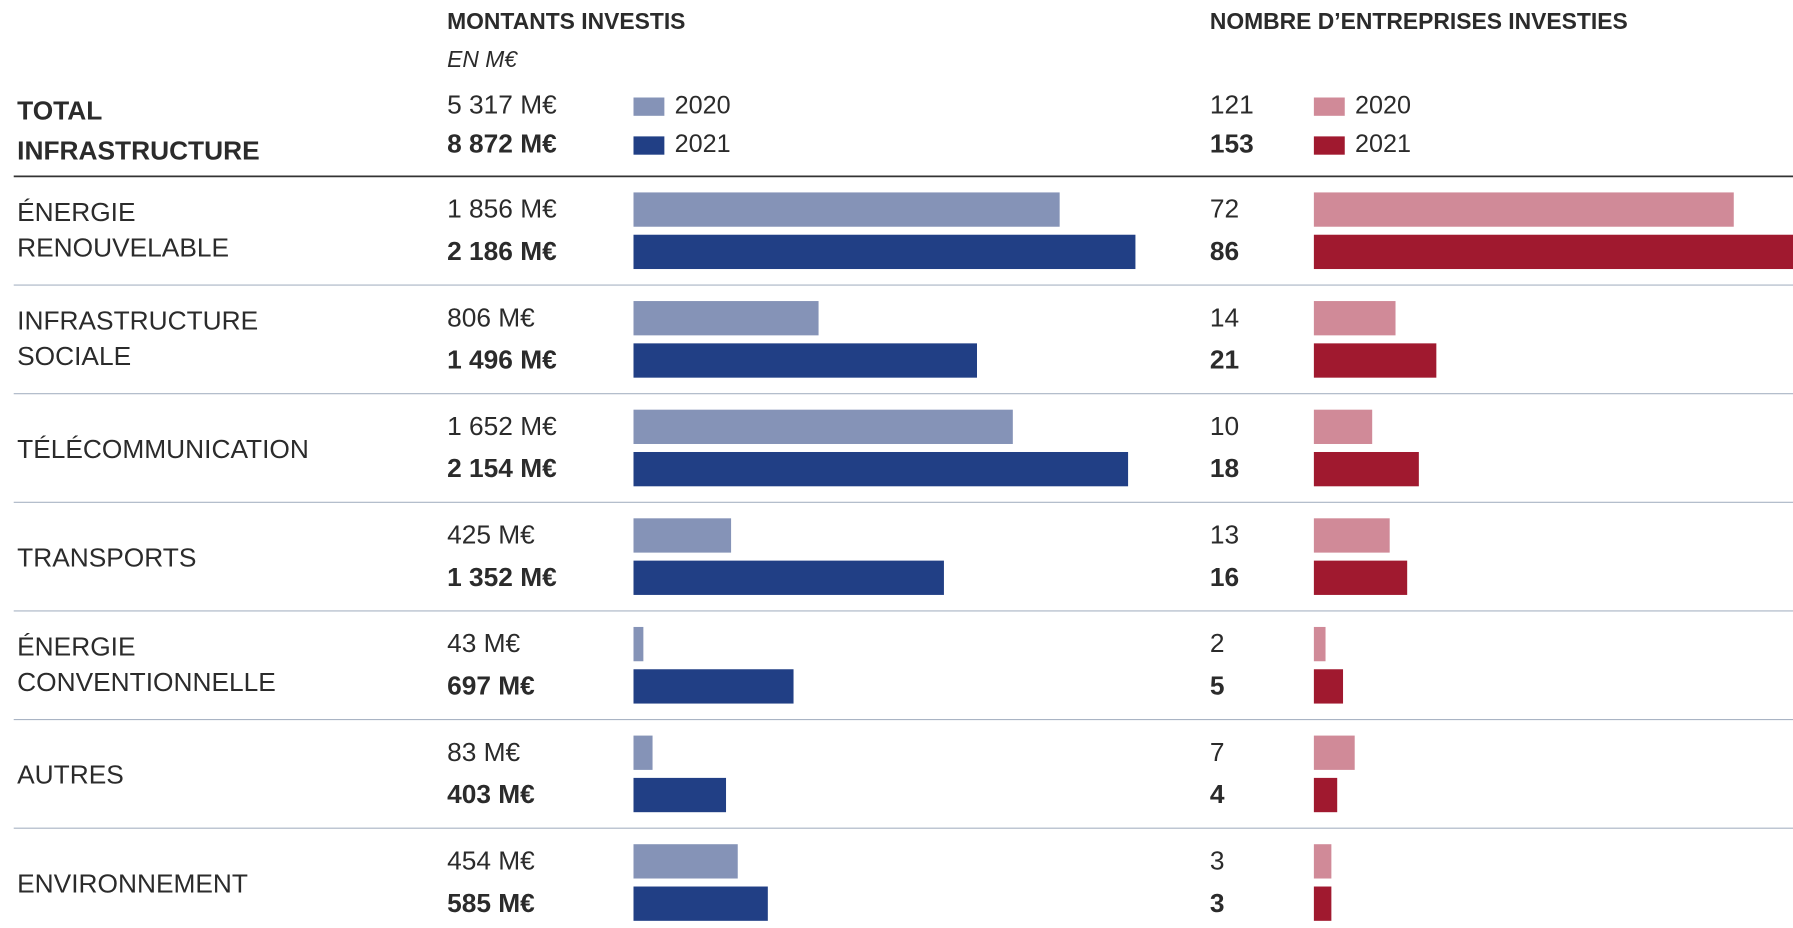 This screenshot has width=1793, height=928. I want to click on category-label: TÉLÉCOMMUNICATION, so click(163, 449).